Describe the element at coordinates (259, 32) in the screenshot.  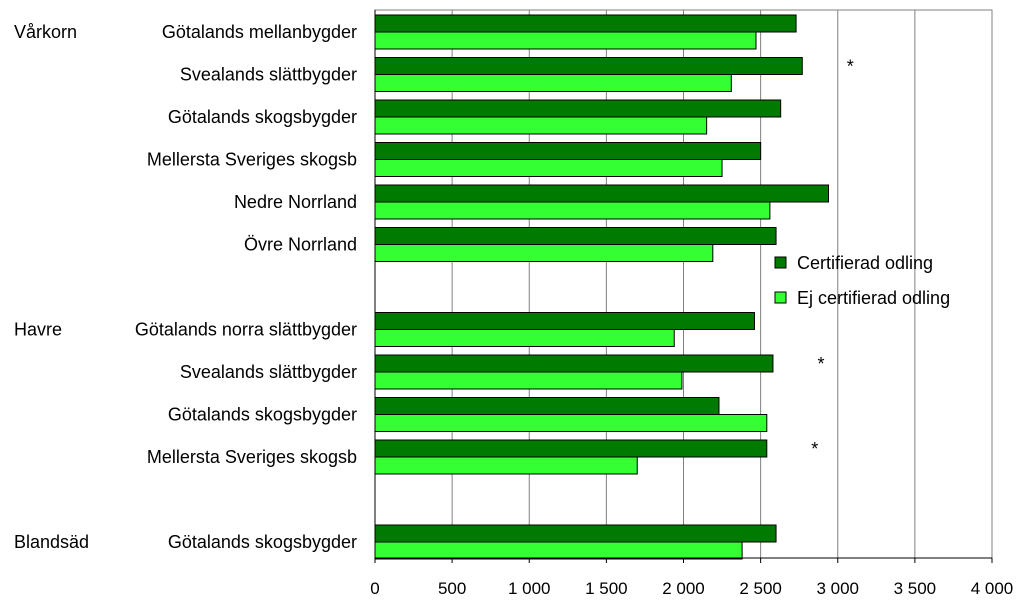
I see `category-label: Götalands mellanbygder` at that location.